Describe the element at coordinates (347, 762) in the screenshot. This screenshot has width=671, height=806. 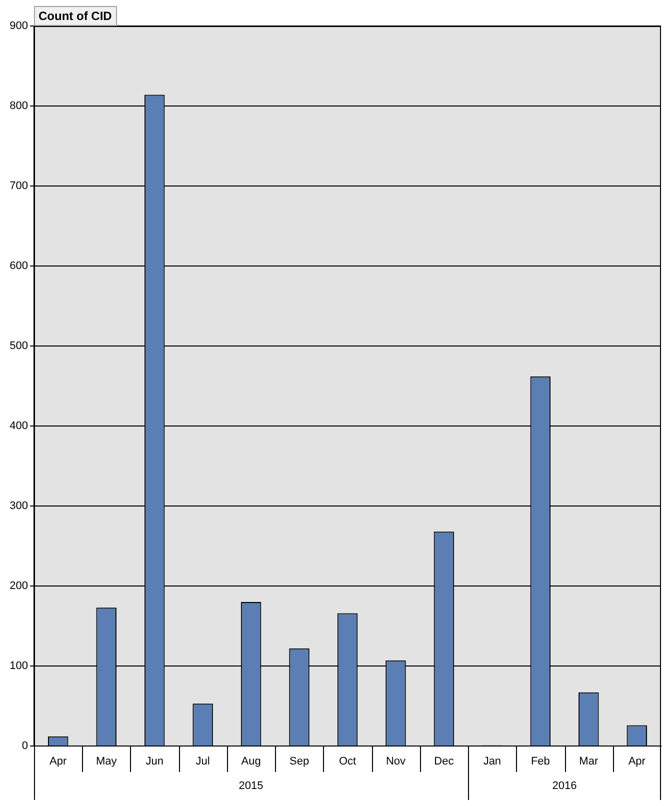
I see `x-tick-label: Oct` at that location.